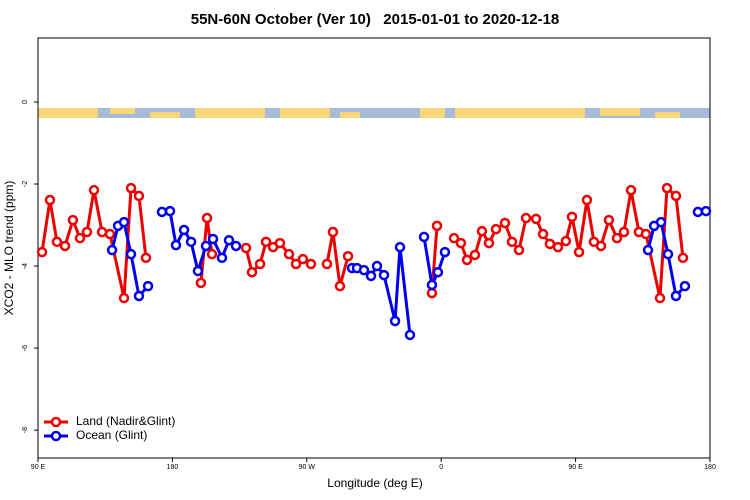 The width and height of the screenshot is (750, 500). I want to click on legend-label: Ocean (Glint), so click(111, 435).